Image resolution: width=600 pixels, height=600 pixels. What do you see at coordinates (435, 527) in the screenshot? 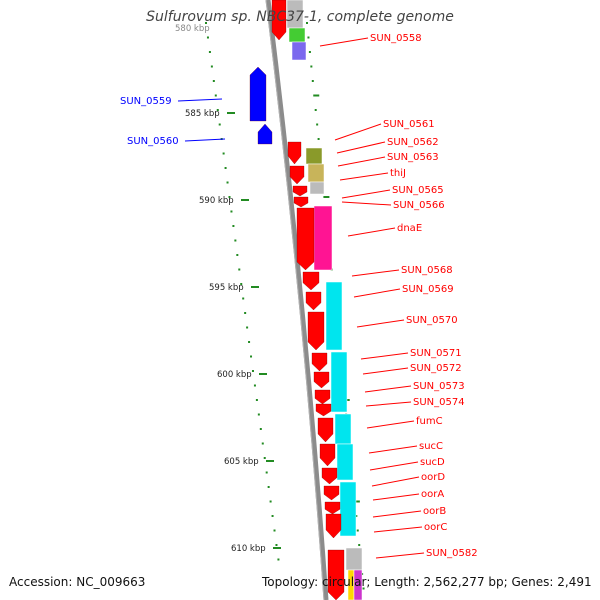
I see `gene-label-forward: oorC` at bounding box center [435, 527].